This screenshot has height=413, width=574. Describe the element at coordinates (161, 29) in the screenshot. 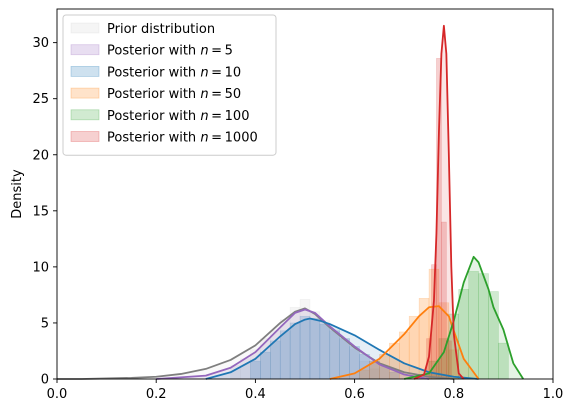

I see `legend-label-prior-distribution: Prior distribution` at that location.